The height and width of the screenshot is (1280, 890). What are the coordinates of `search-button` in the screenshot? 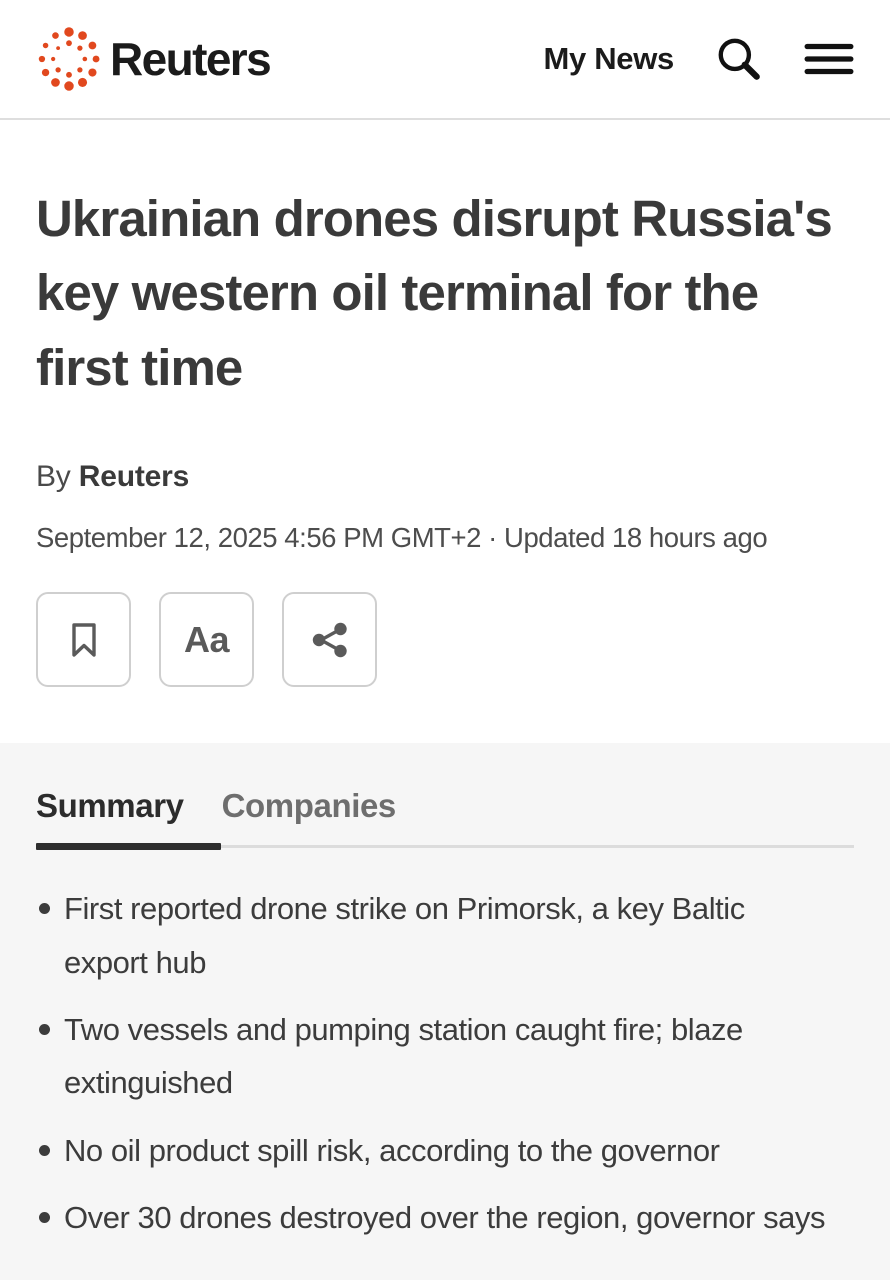 It's located at (739, 59).